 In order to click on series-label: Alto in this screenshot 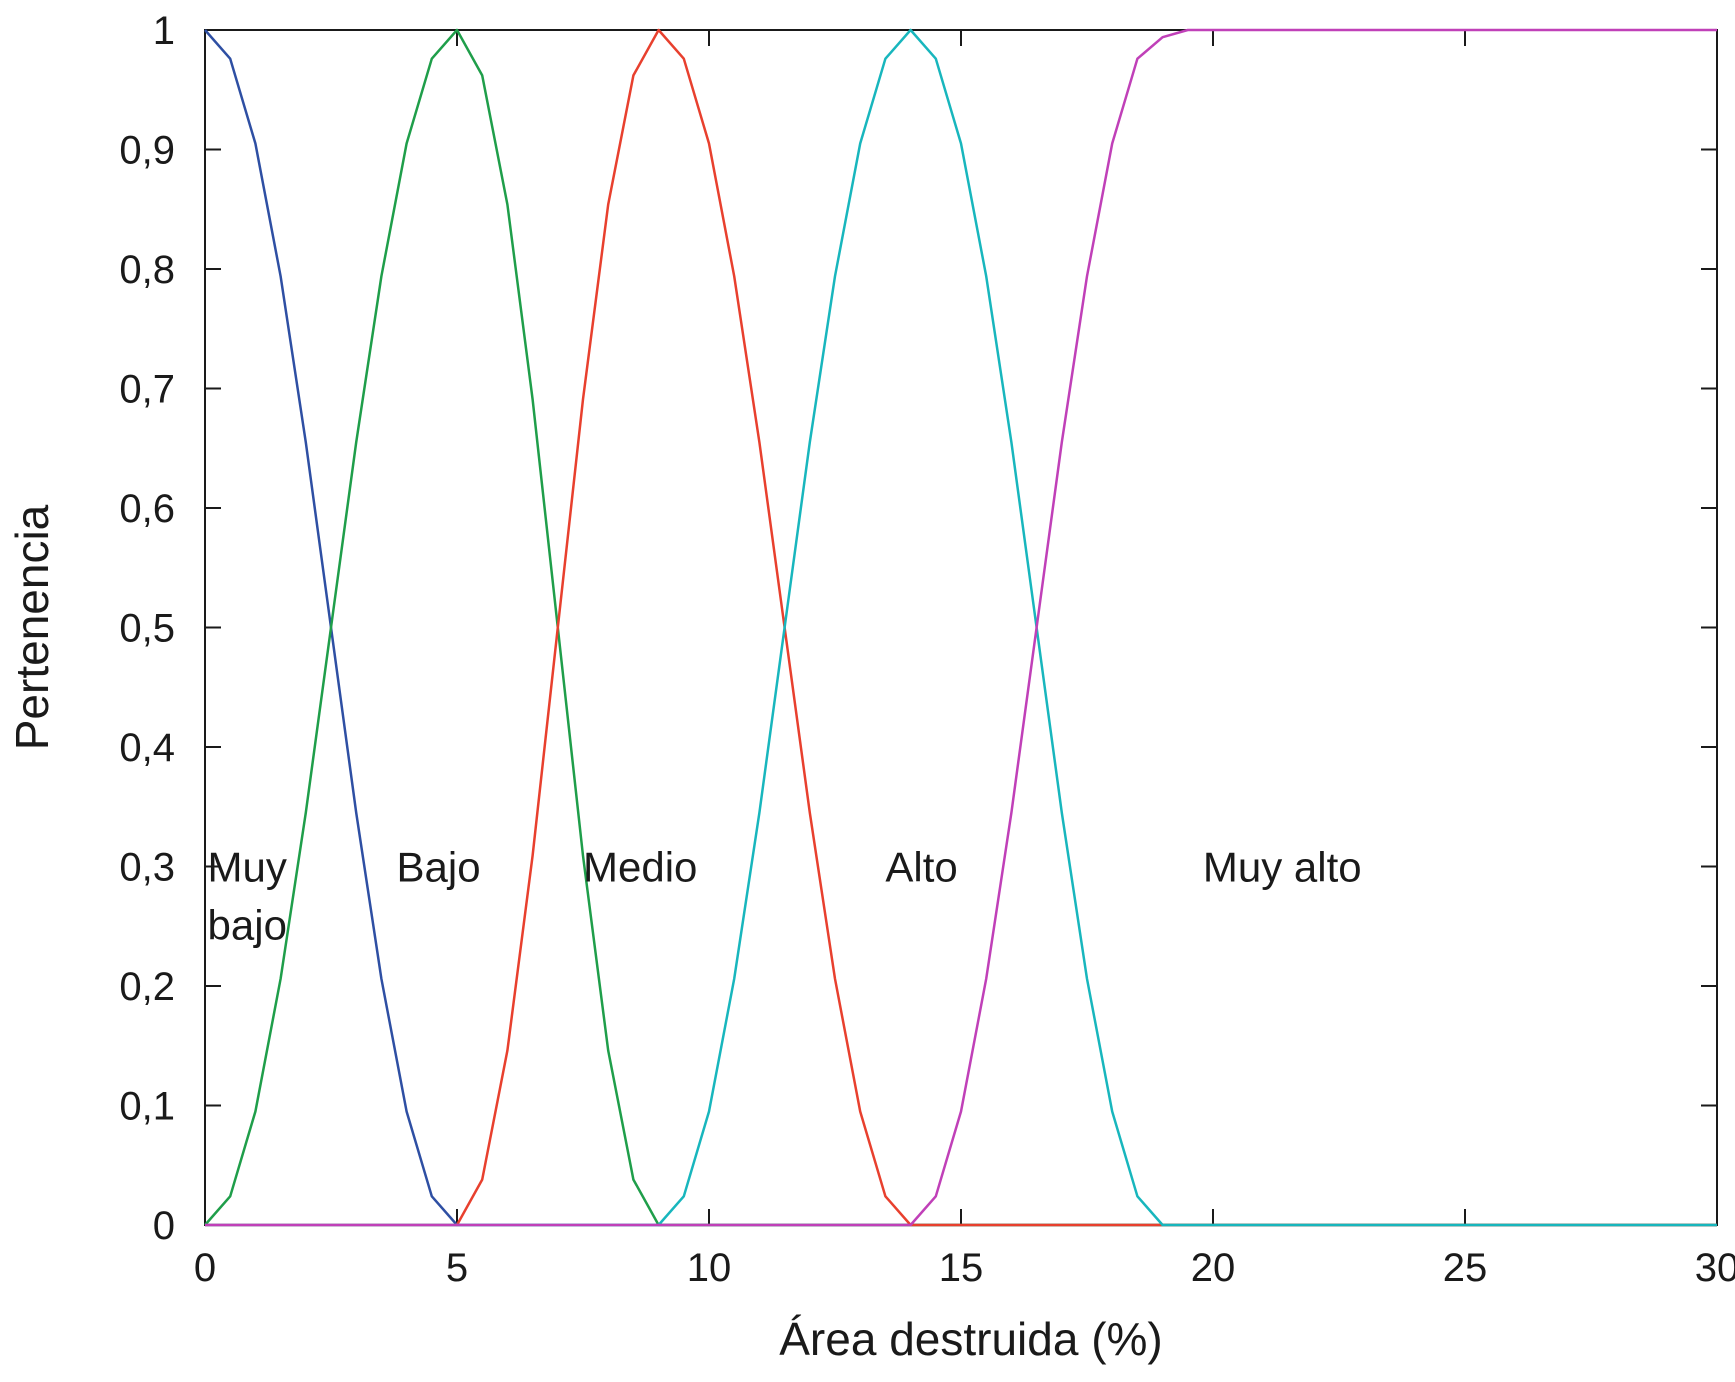, I will do `click(921, 867)`.